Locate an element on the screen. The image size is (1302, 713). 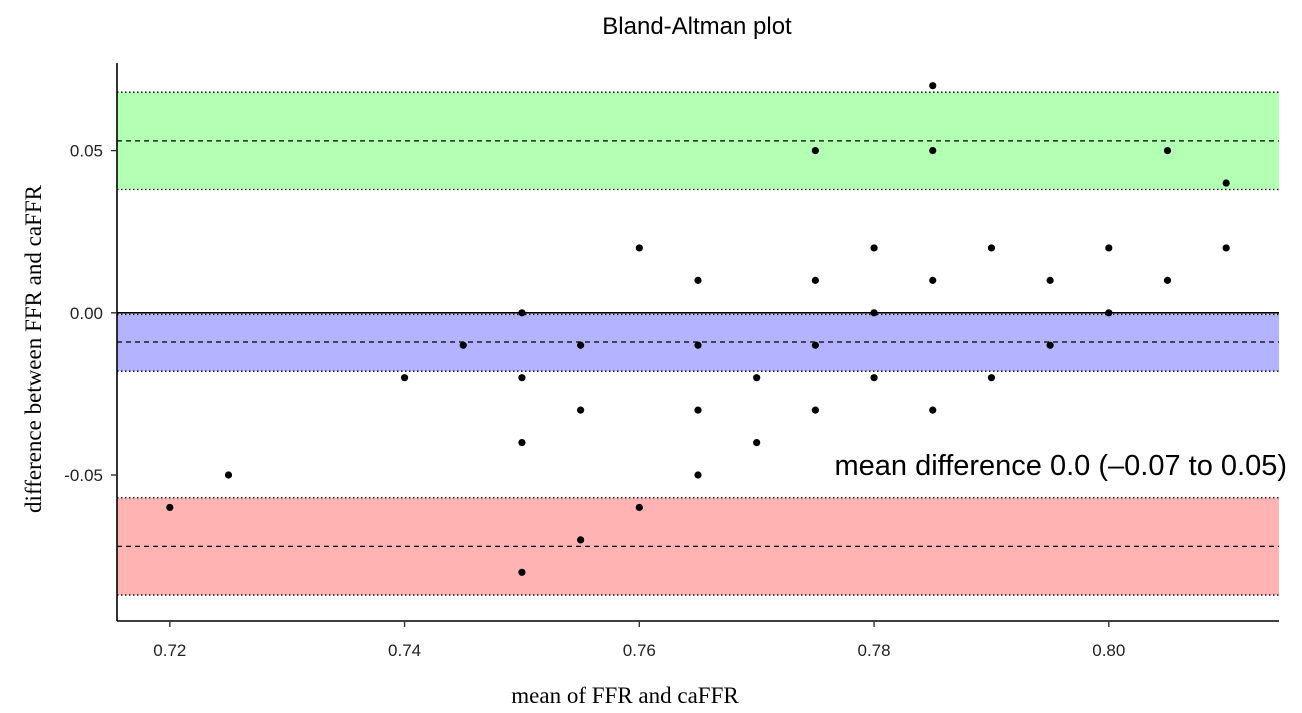
y-tick-label: 0.00 is located at coordinates (86, 313).